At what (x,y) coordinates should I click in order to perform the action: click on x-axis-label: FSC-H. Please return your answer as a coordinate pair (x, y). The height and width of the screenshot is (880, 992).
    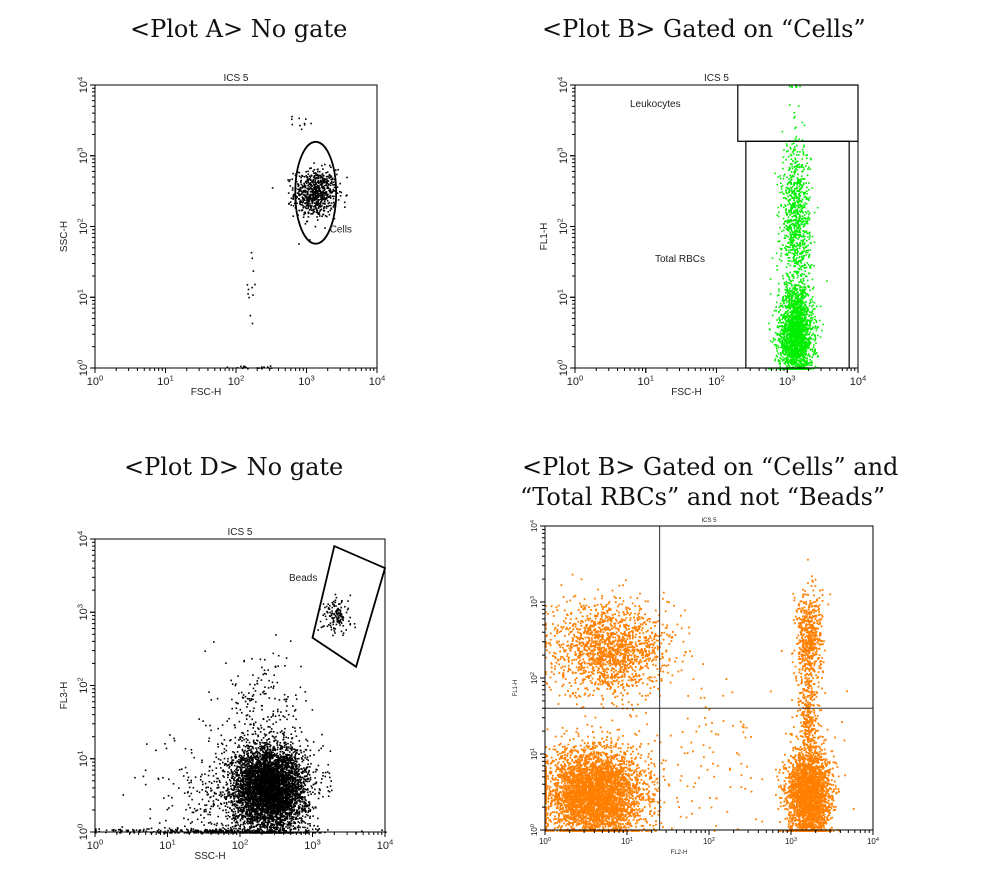
    Looking at the image, I should click on (206, 392).